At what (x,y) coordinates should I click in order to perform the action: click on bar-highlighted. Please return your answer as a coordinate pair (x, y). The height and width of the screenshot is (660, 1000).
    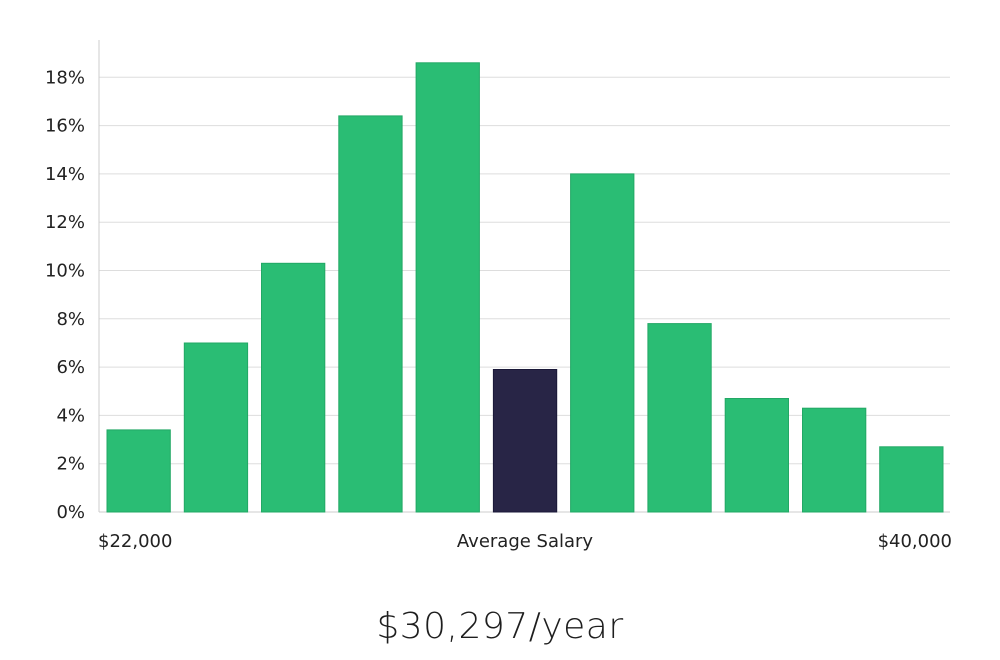
    Looking at the image, I should click on (525, 441).